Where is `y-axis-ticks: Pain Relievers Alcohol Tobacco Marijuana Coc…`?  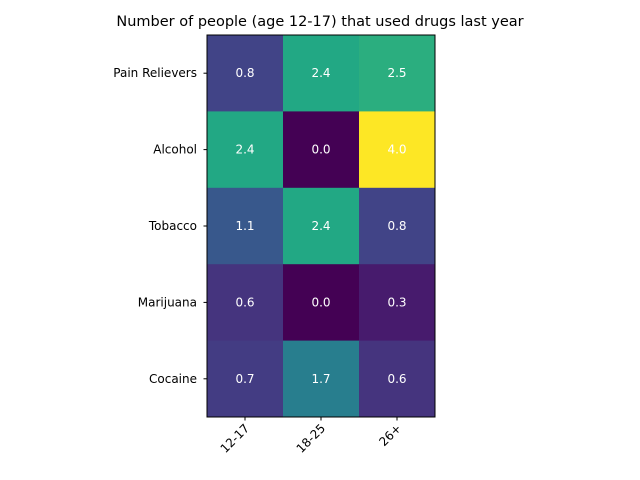
y-axis-ticks: Pain Relievers Alcohol Tobacco Marijuana Coc… is located at coordinates (160, 226).